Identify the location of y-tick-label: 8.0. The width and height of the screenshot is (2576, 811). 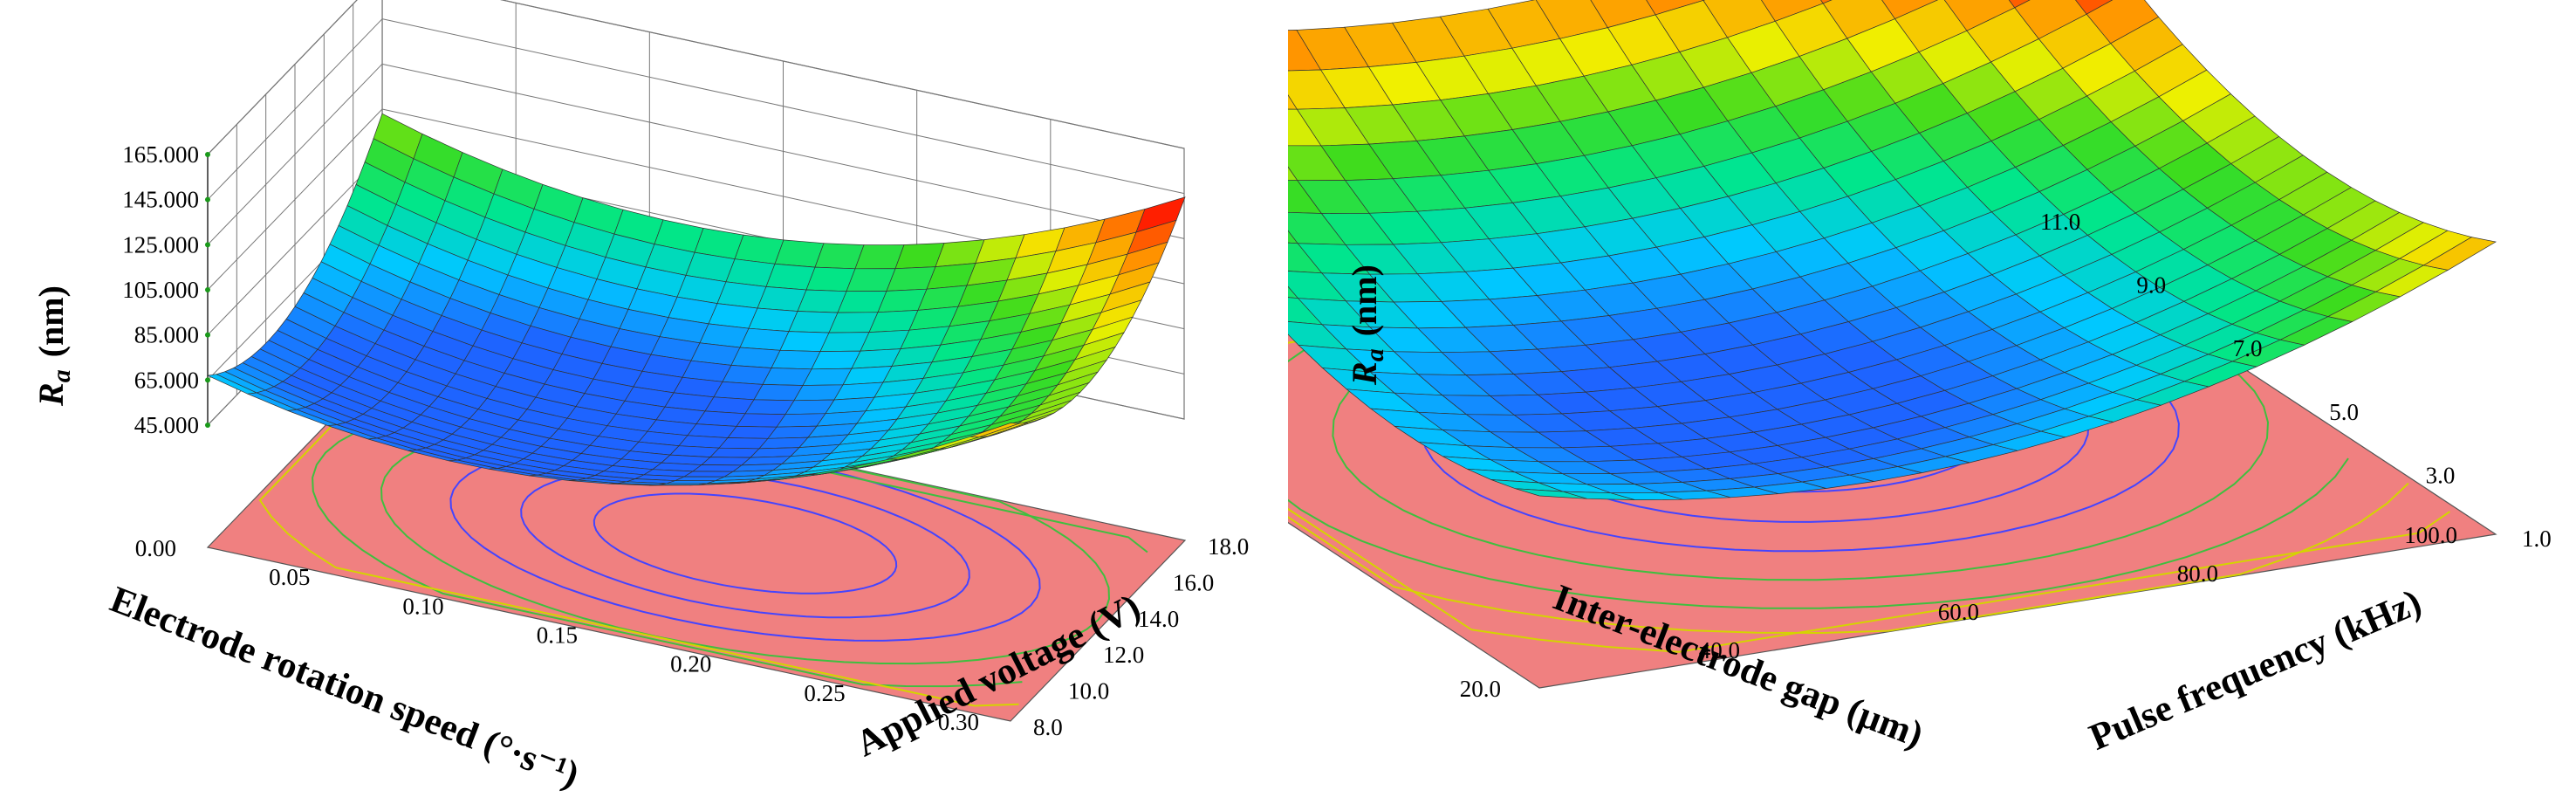
(1048, 727).